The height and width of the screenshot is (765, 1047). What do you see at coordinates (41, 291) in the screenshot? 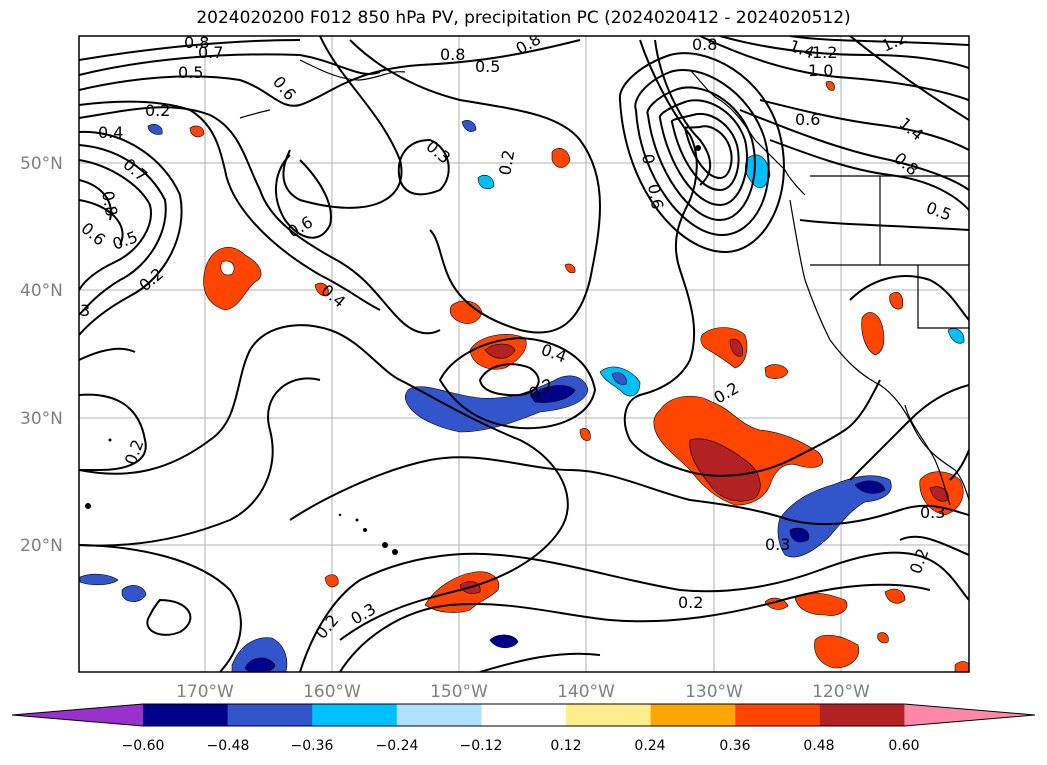
I see `lat-label: 40°N` at bounding box center [41, 291].